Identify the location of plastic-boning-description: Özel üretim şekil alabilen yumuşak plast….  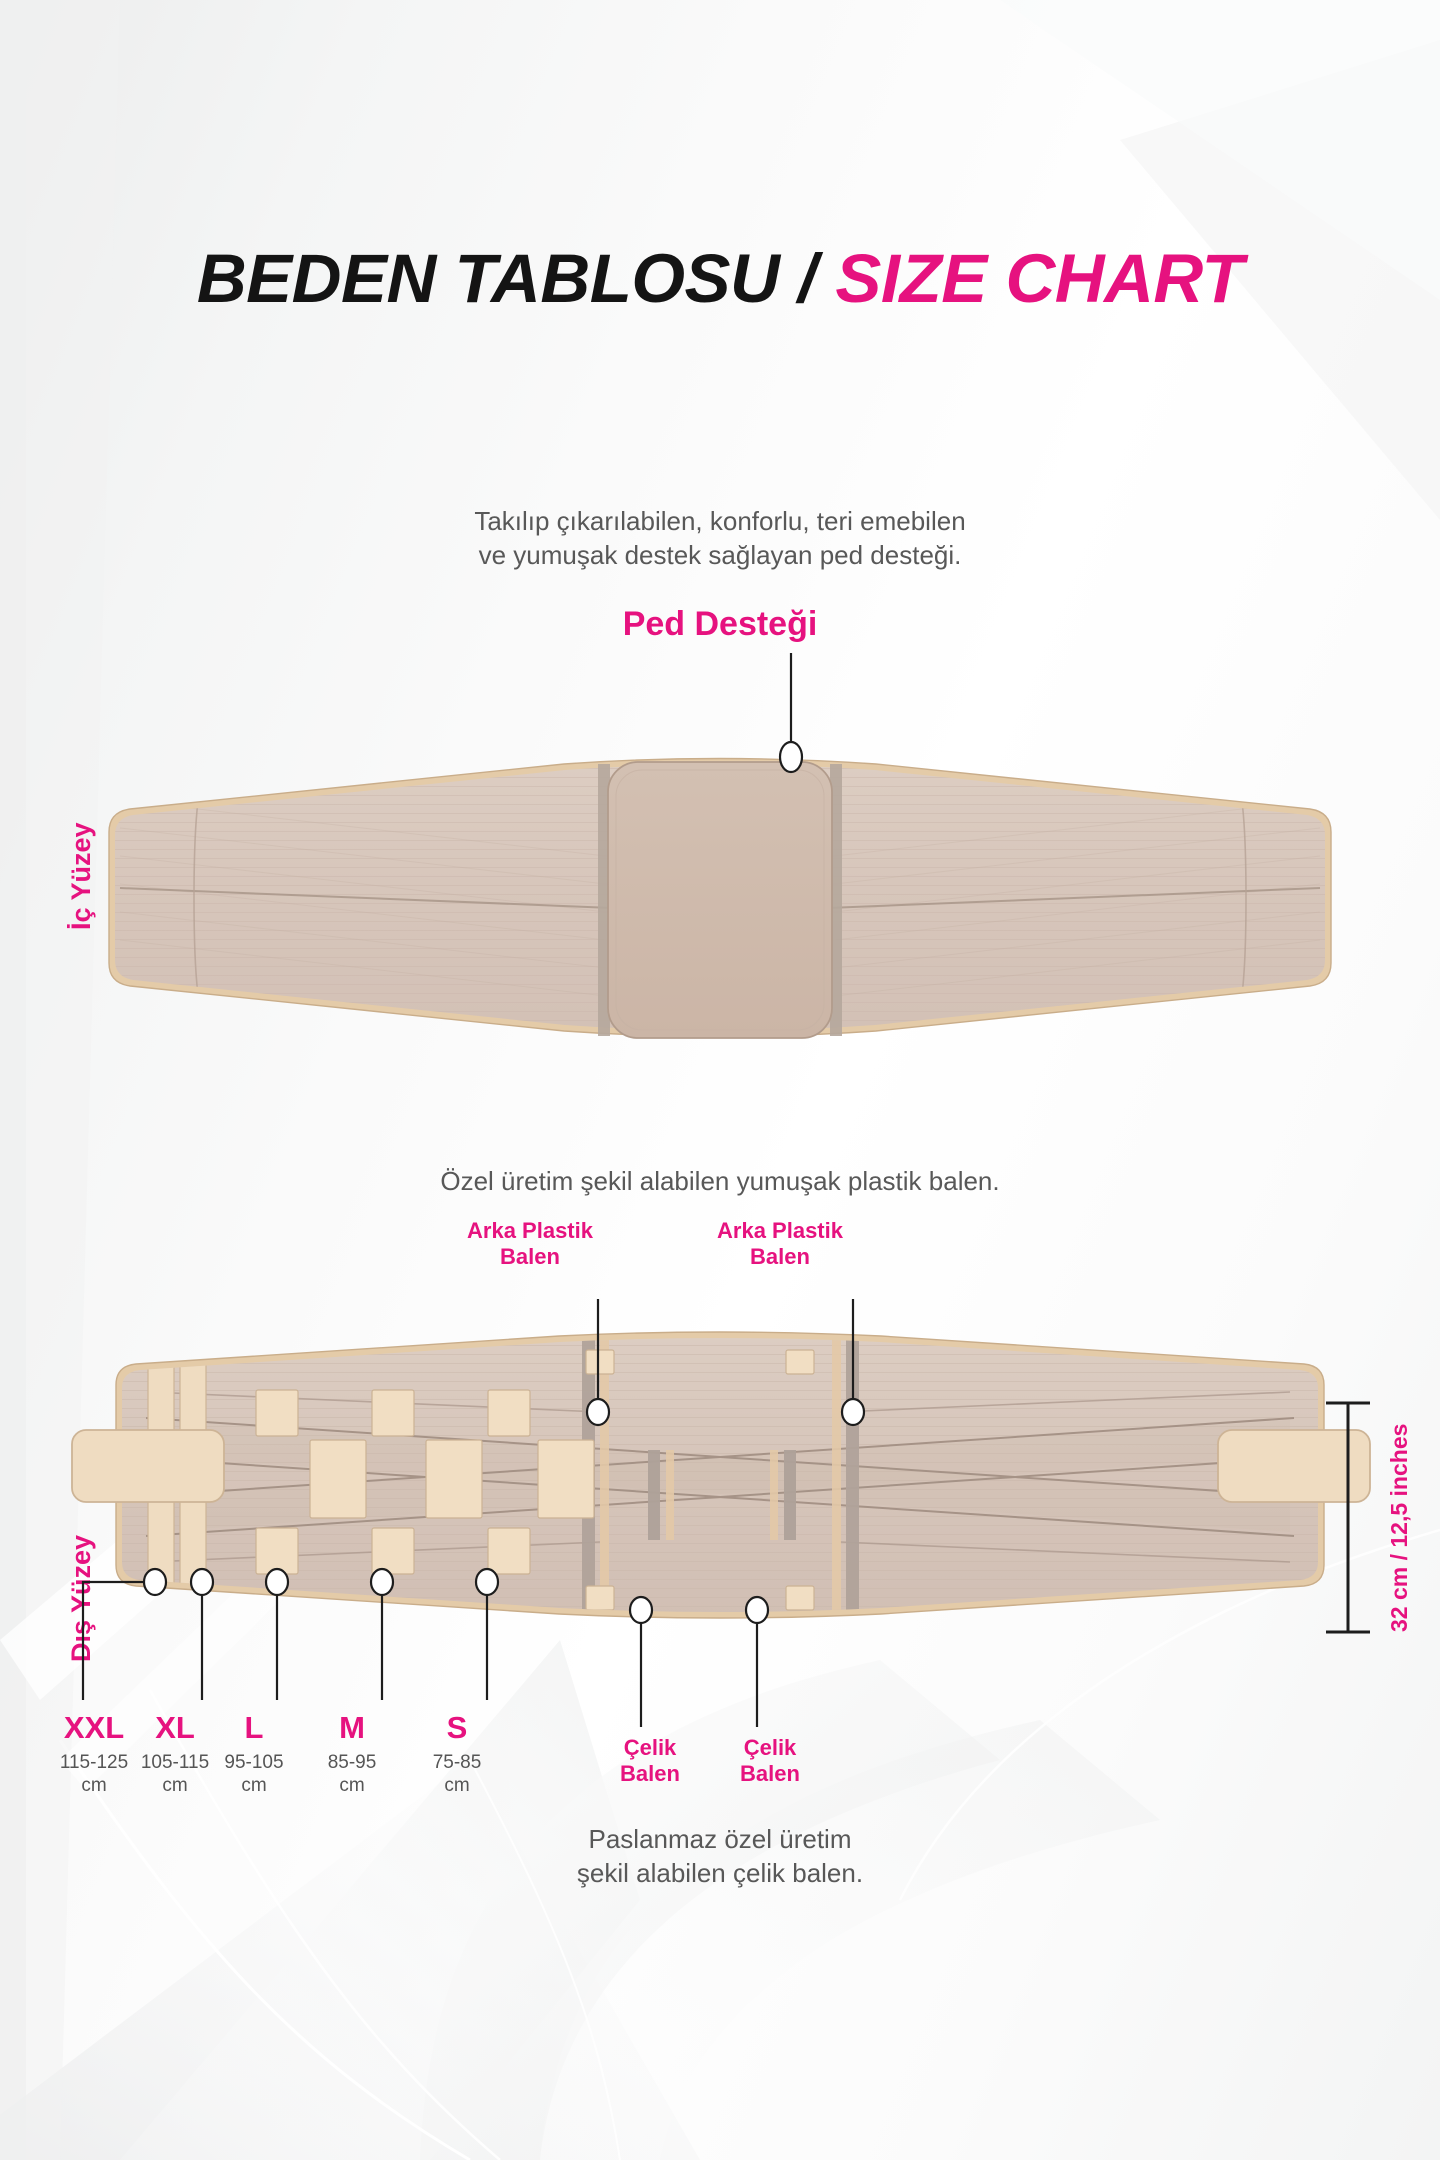
(720, 1181).